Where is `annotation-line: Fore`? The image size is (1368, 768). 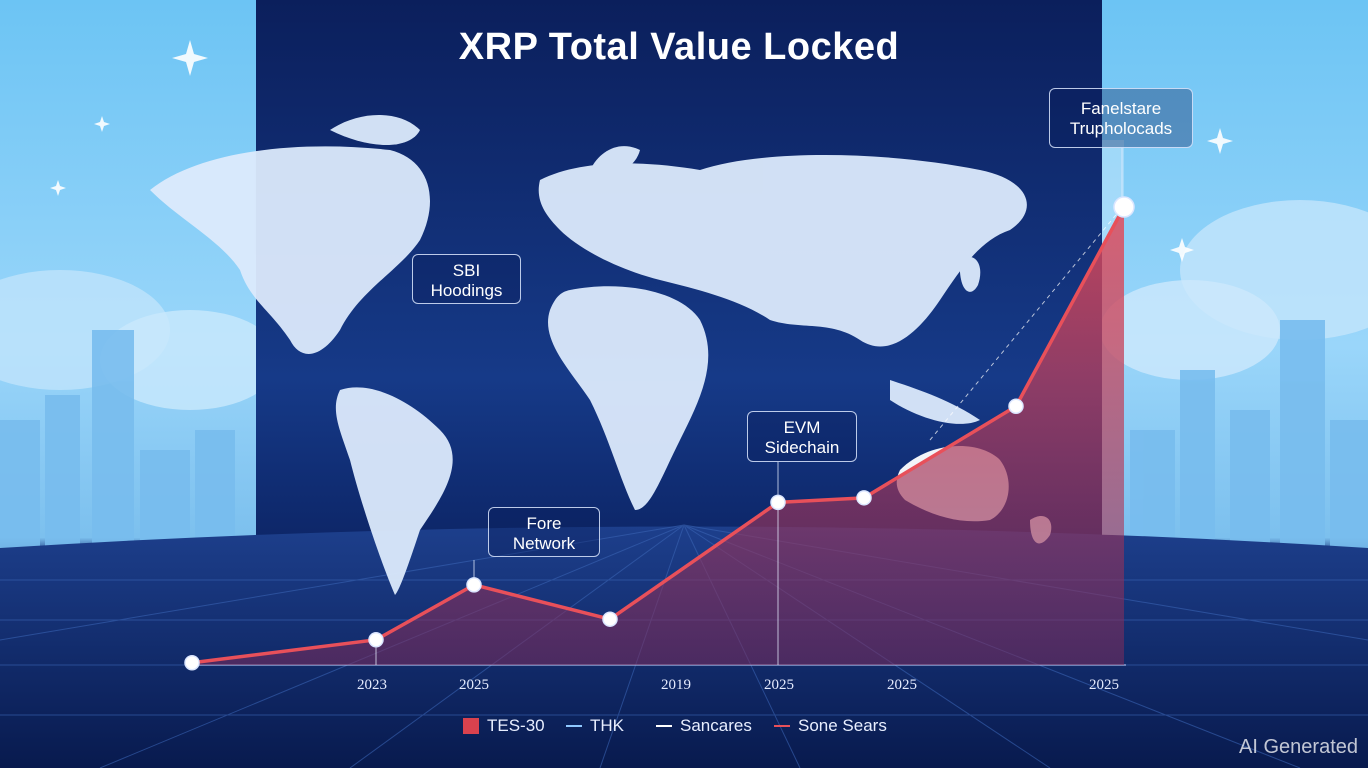
annotation-line: Fore is located at coordinates (544, 523).